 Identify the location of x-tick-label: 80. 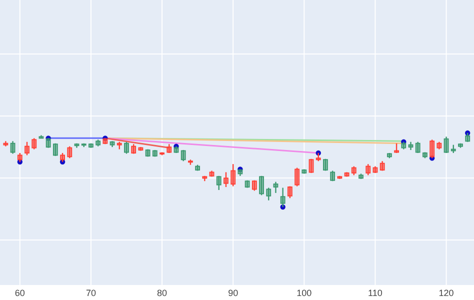
(162, 293).